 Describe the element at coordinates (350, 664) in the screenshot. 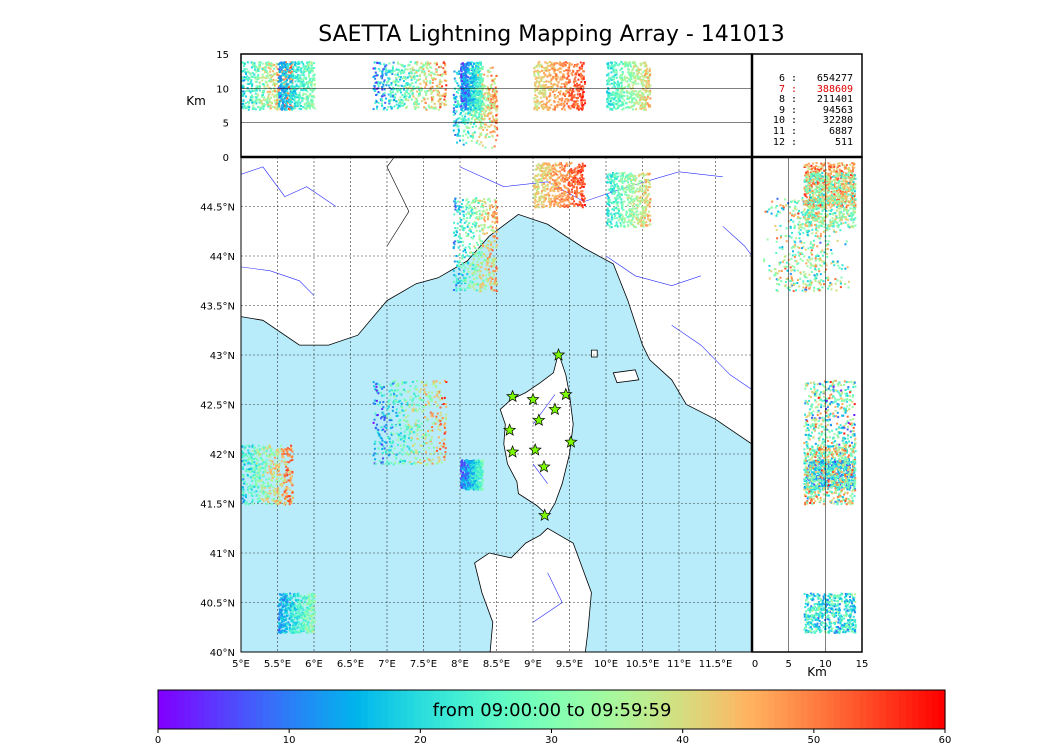

I see `x-tick-label: 6.5°E` at that location.